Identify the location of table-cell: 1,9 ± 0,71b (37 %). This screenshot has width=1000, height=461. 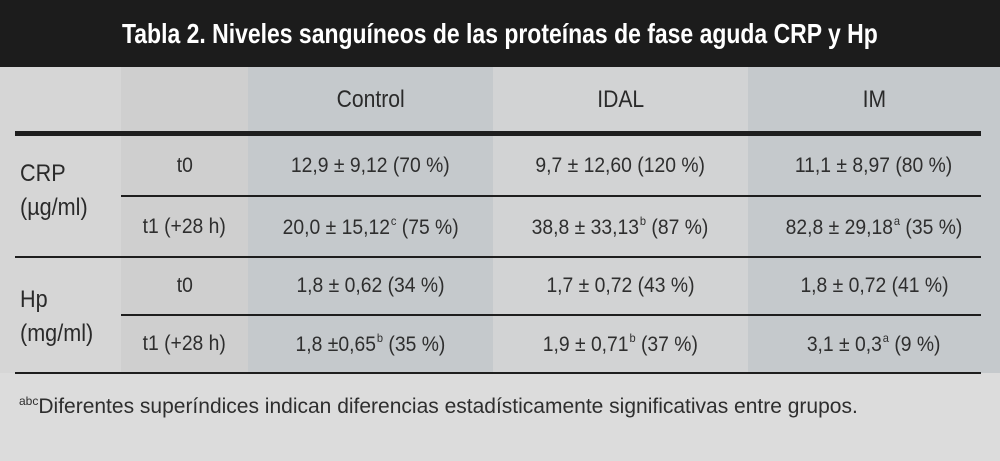
(620, 343).